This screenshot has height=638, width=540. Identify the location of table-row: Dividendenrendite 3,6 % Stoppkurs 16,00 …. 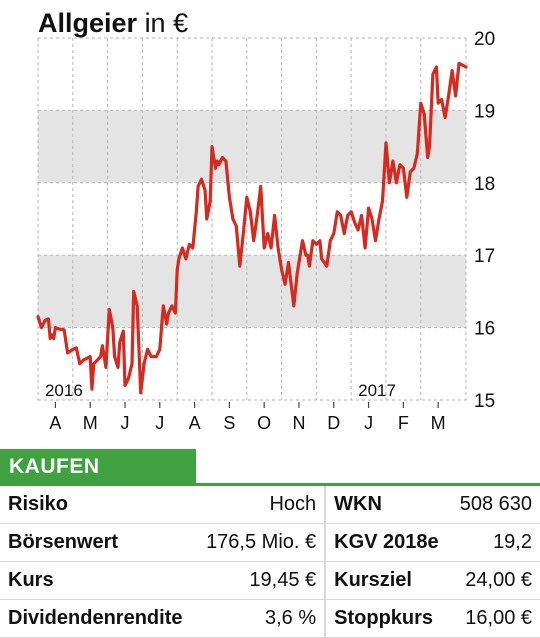
(270, 618).